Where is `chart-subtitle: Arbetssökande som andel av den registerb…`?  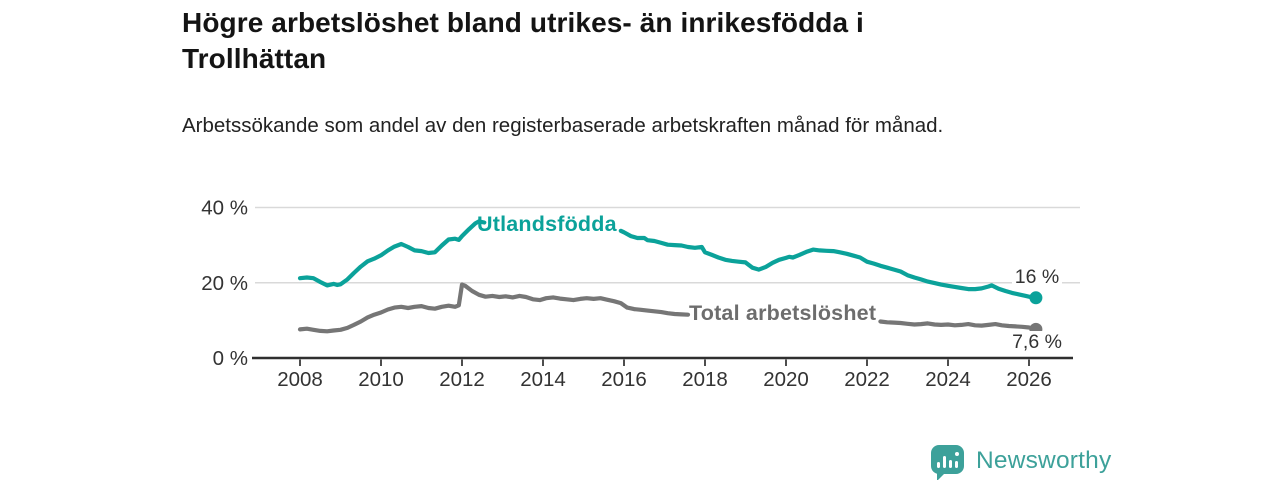
chart-subtitle: Arbetssökande som andel av den registerb… is located at coordinates (563, 125).